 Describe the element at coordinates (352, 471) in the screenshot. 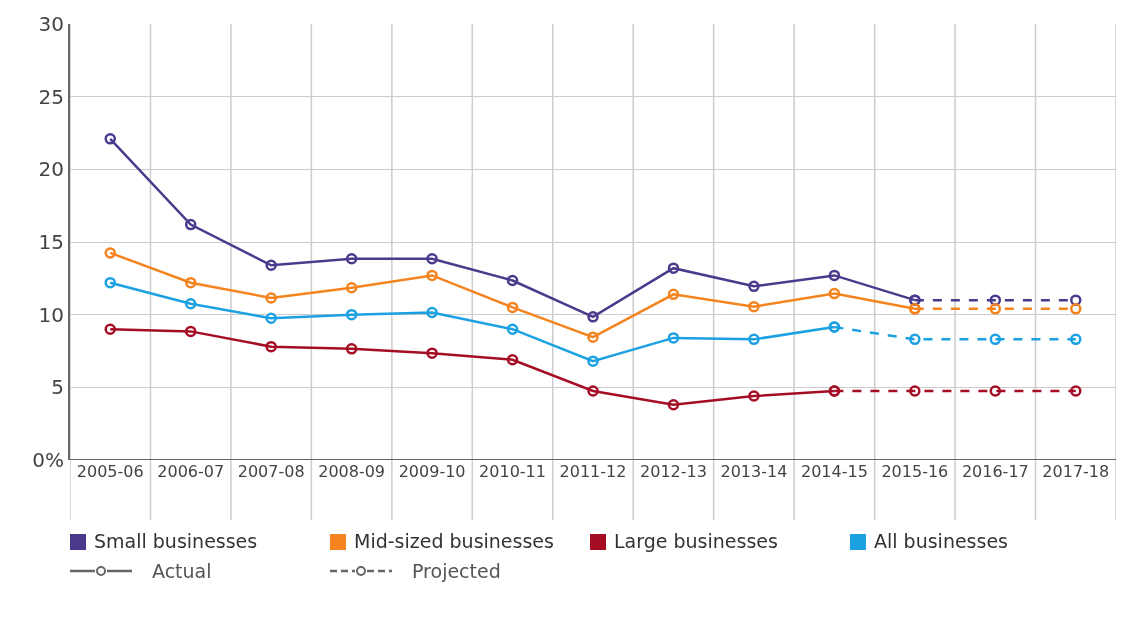

I see `x-tick-label: 2008-09` at that location.